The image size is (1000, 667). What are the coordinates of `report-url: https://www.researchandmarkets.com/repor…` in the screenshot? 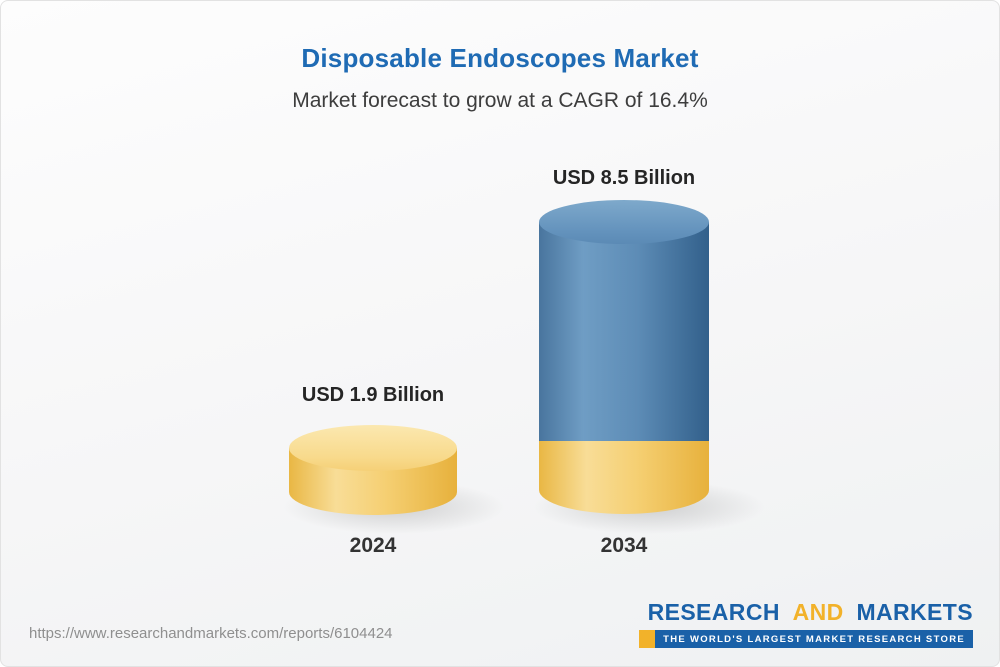 It's located at (211, 633).